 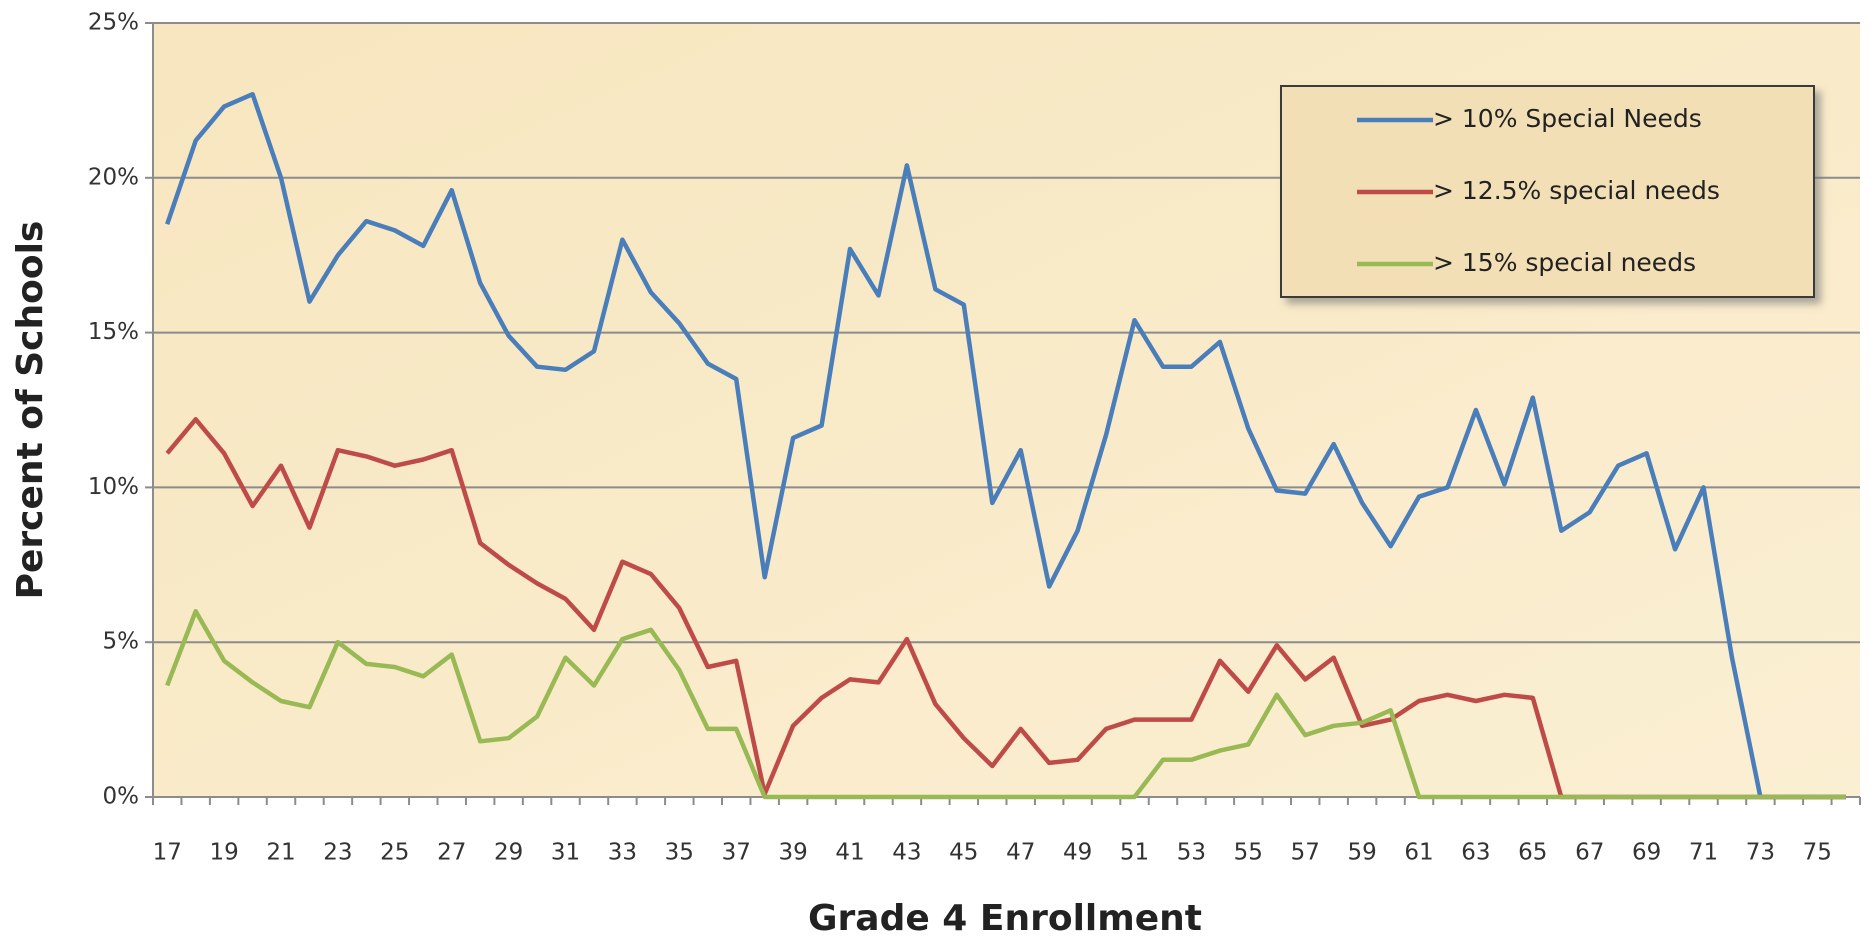 What do you see at coordinates (1418, 853) in the screenshot?
I see `x-tick-label: 61` at bounding box center [1418, 853].